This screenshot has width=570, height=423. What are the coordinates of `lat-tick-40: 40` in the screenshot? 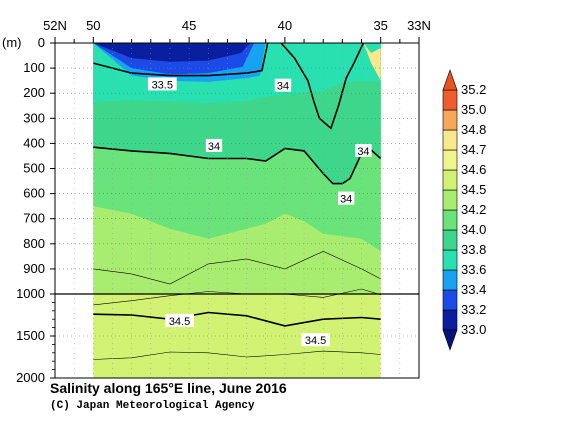 It's located at (285, 25).